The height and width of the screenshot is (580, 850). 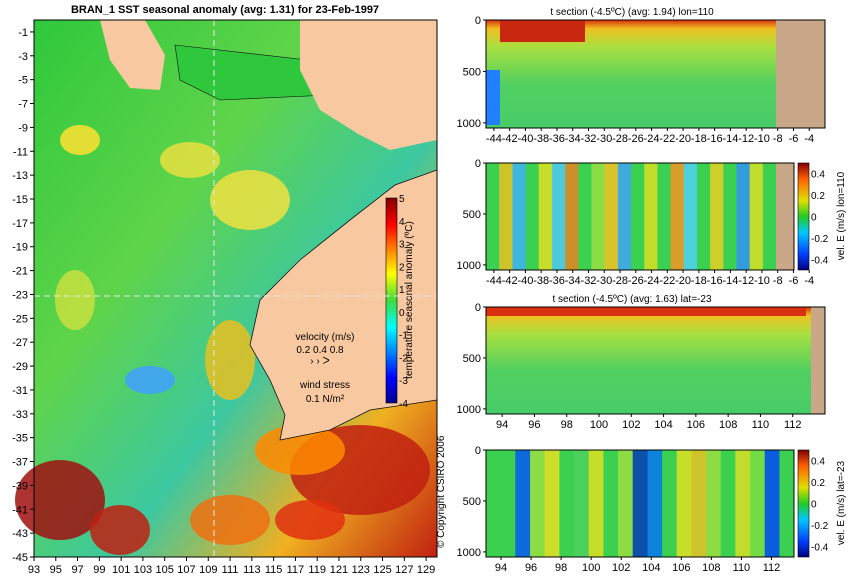 What do you see at coordinates (636, 139) in the screenshot?
I see `section-1-x-tick-label: -26` at bounding box center [636, 139].